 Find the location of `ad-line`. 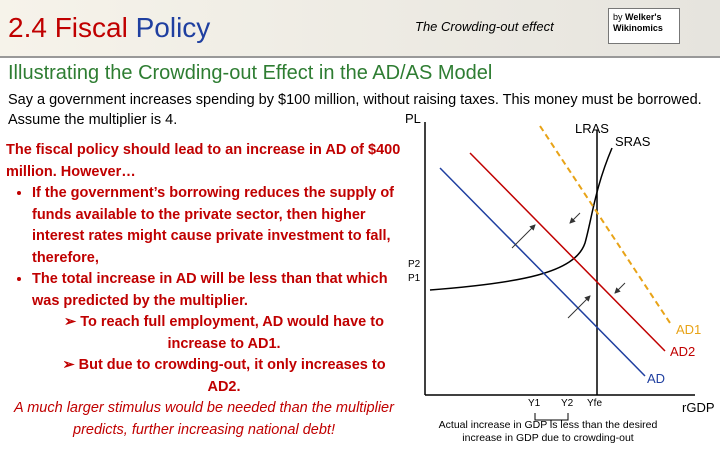

ad-line is located at coordinates (542, 272).